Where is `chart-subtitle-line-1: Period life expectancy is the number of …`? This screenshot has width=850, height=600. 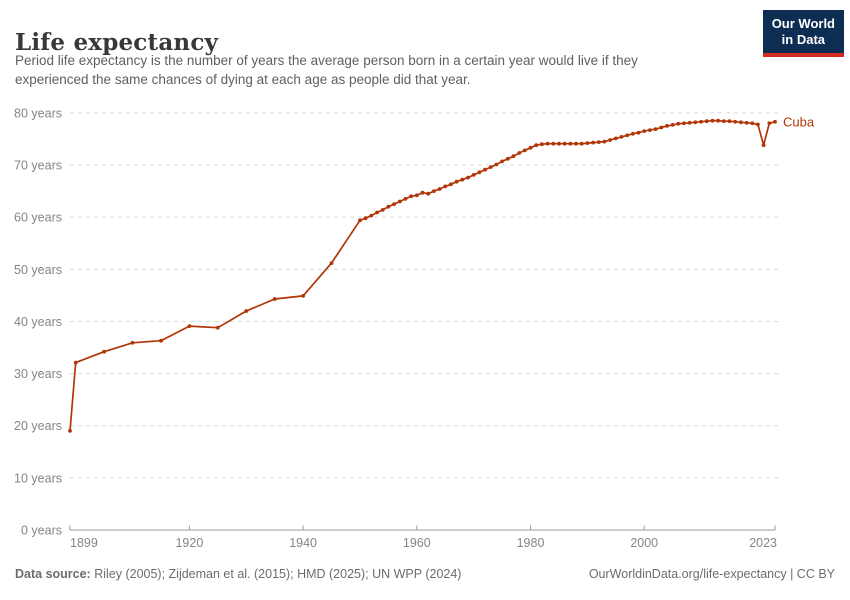 chart-subtitle-line-1: Period life expectancy is the number of … is located at coordinates (326, 60).